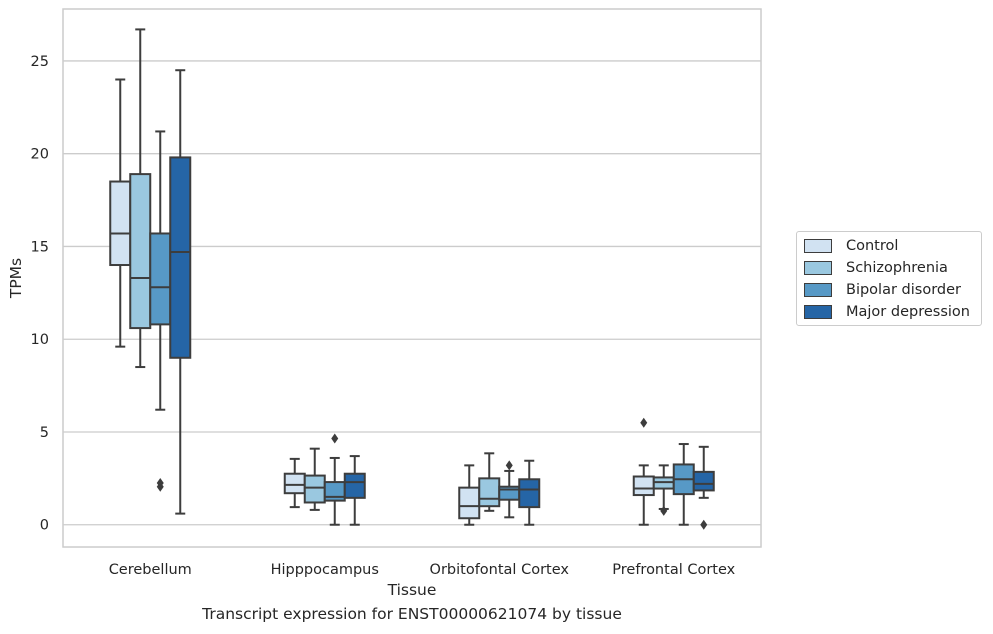 This screenshot has height=634, width=993. I want to click on y-tick-label: 5, so click(44, 433).